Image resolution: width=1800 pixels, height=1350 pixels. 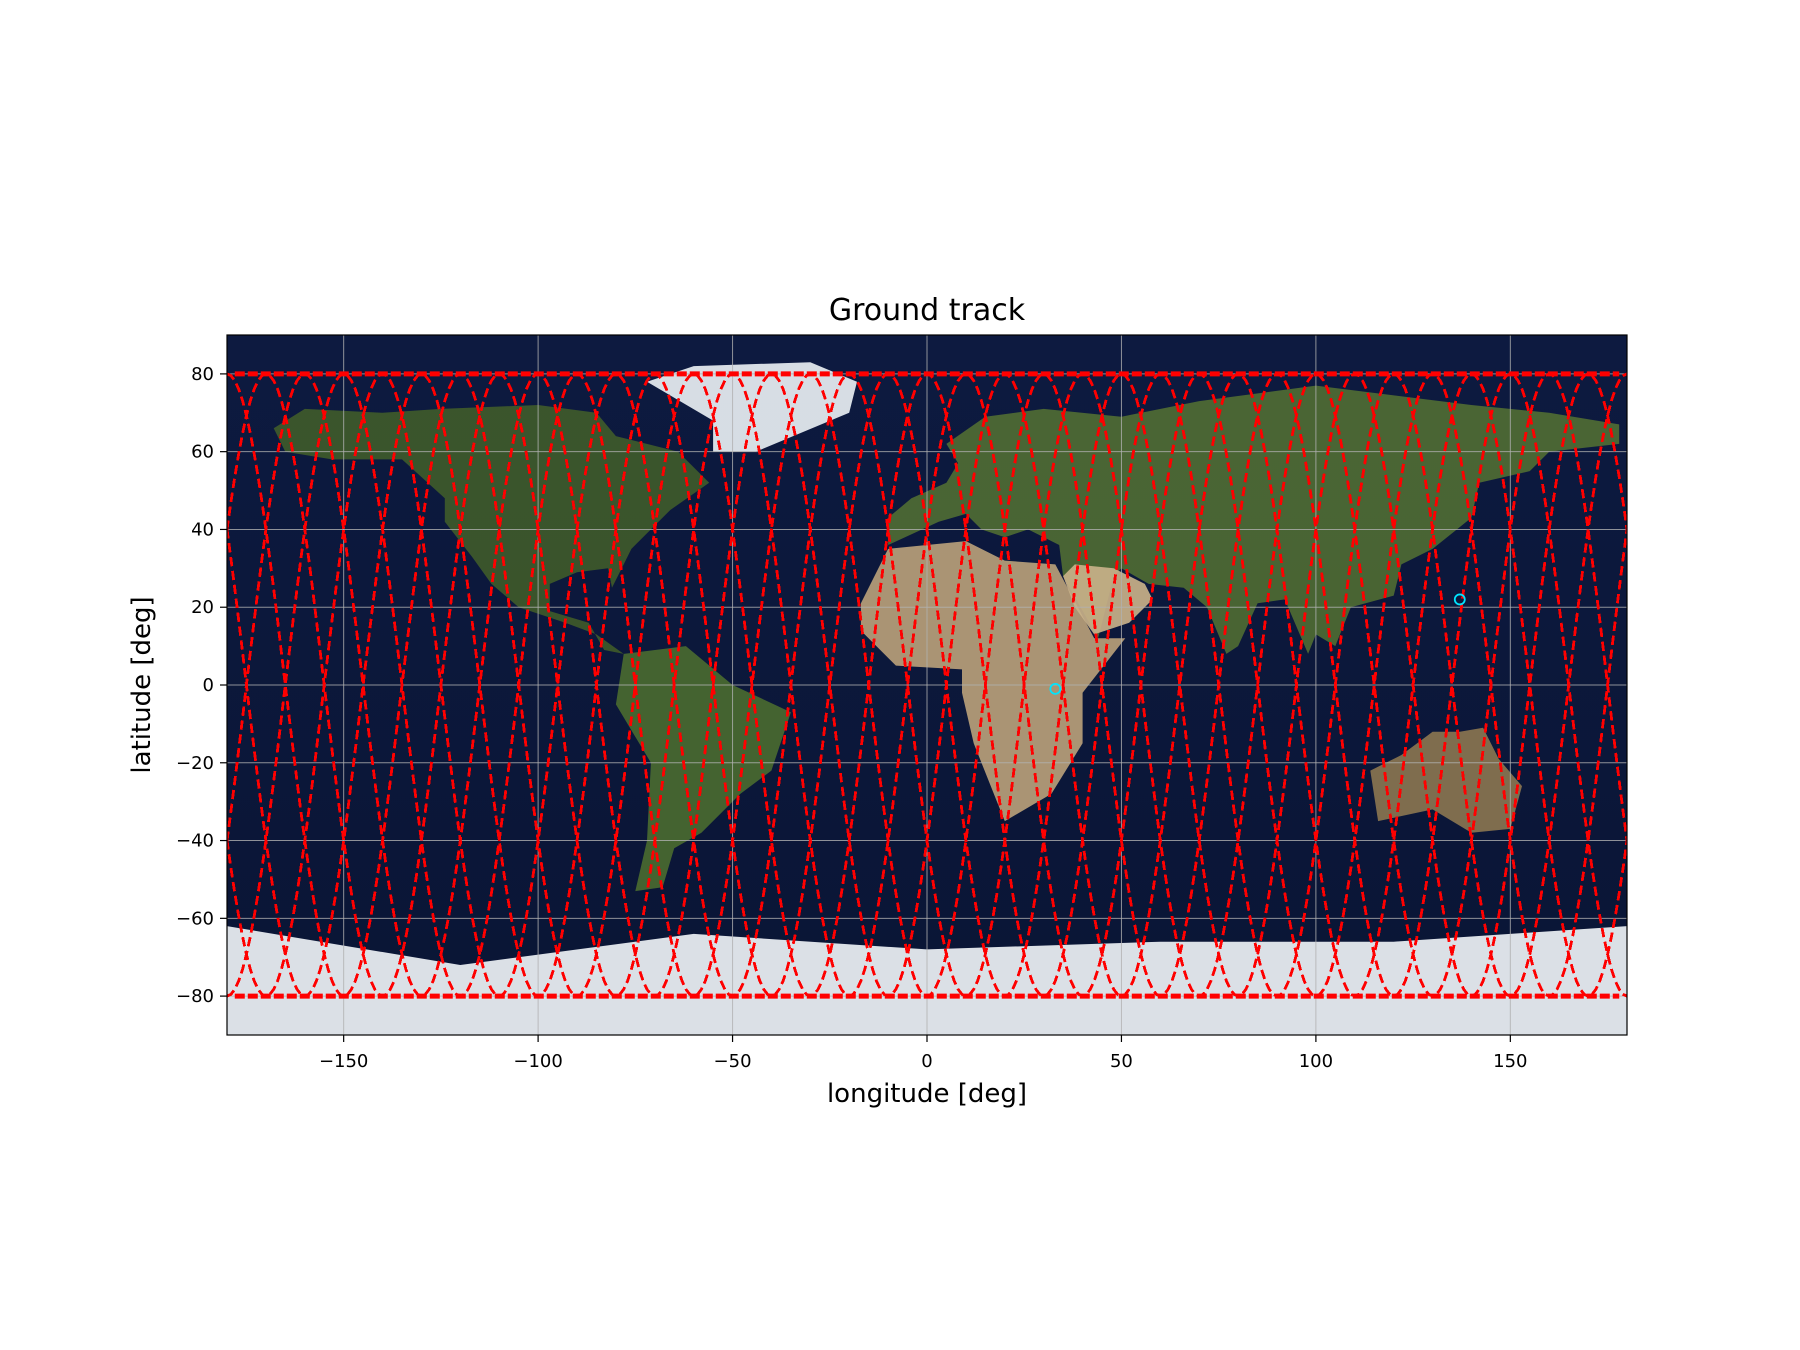 What do you see at coordinates (343, 1061) in the screenshot?
I see `x-tick-label: −150` at bounding box center [343, 1061].